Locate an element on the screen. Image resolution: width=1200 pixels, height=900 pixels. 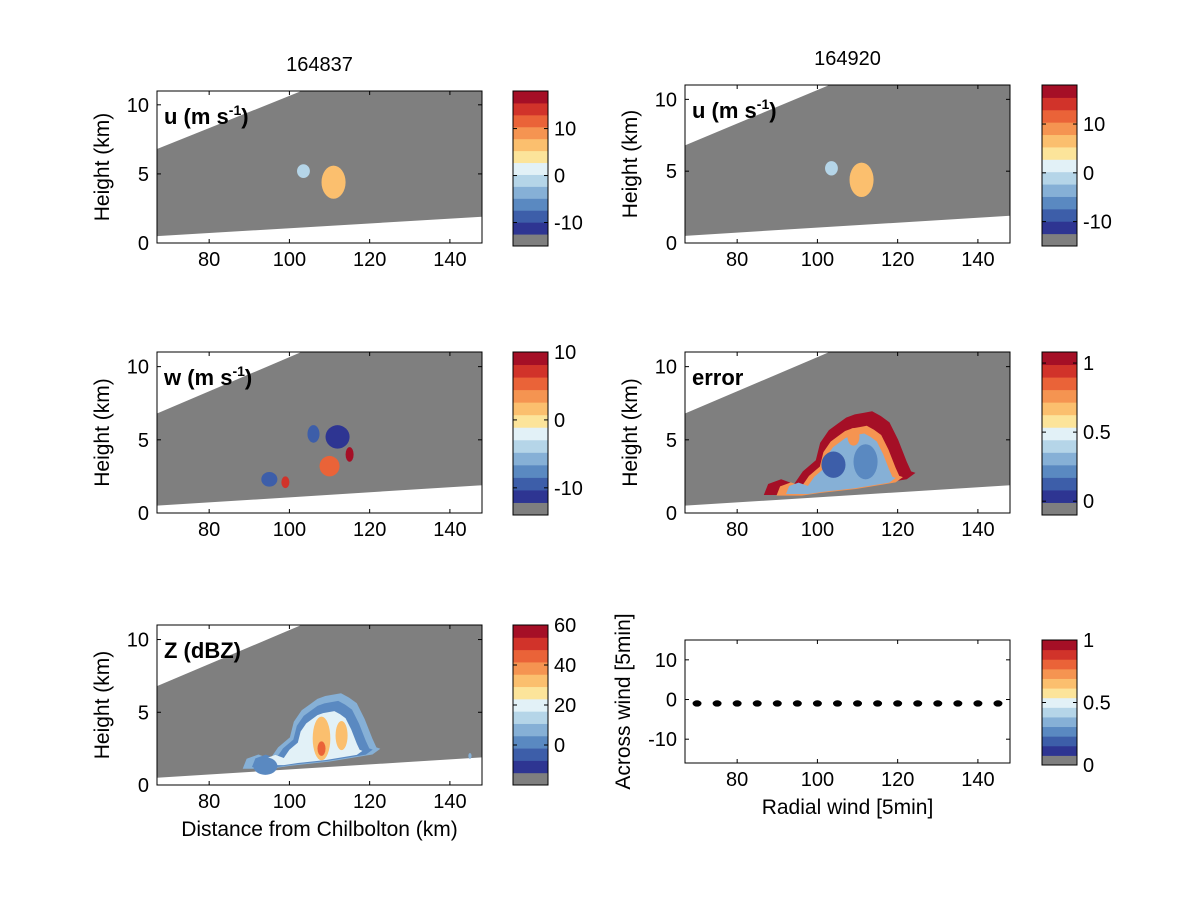
subplot-title: 164837 is located at coordinates (319, 65).